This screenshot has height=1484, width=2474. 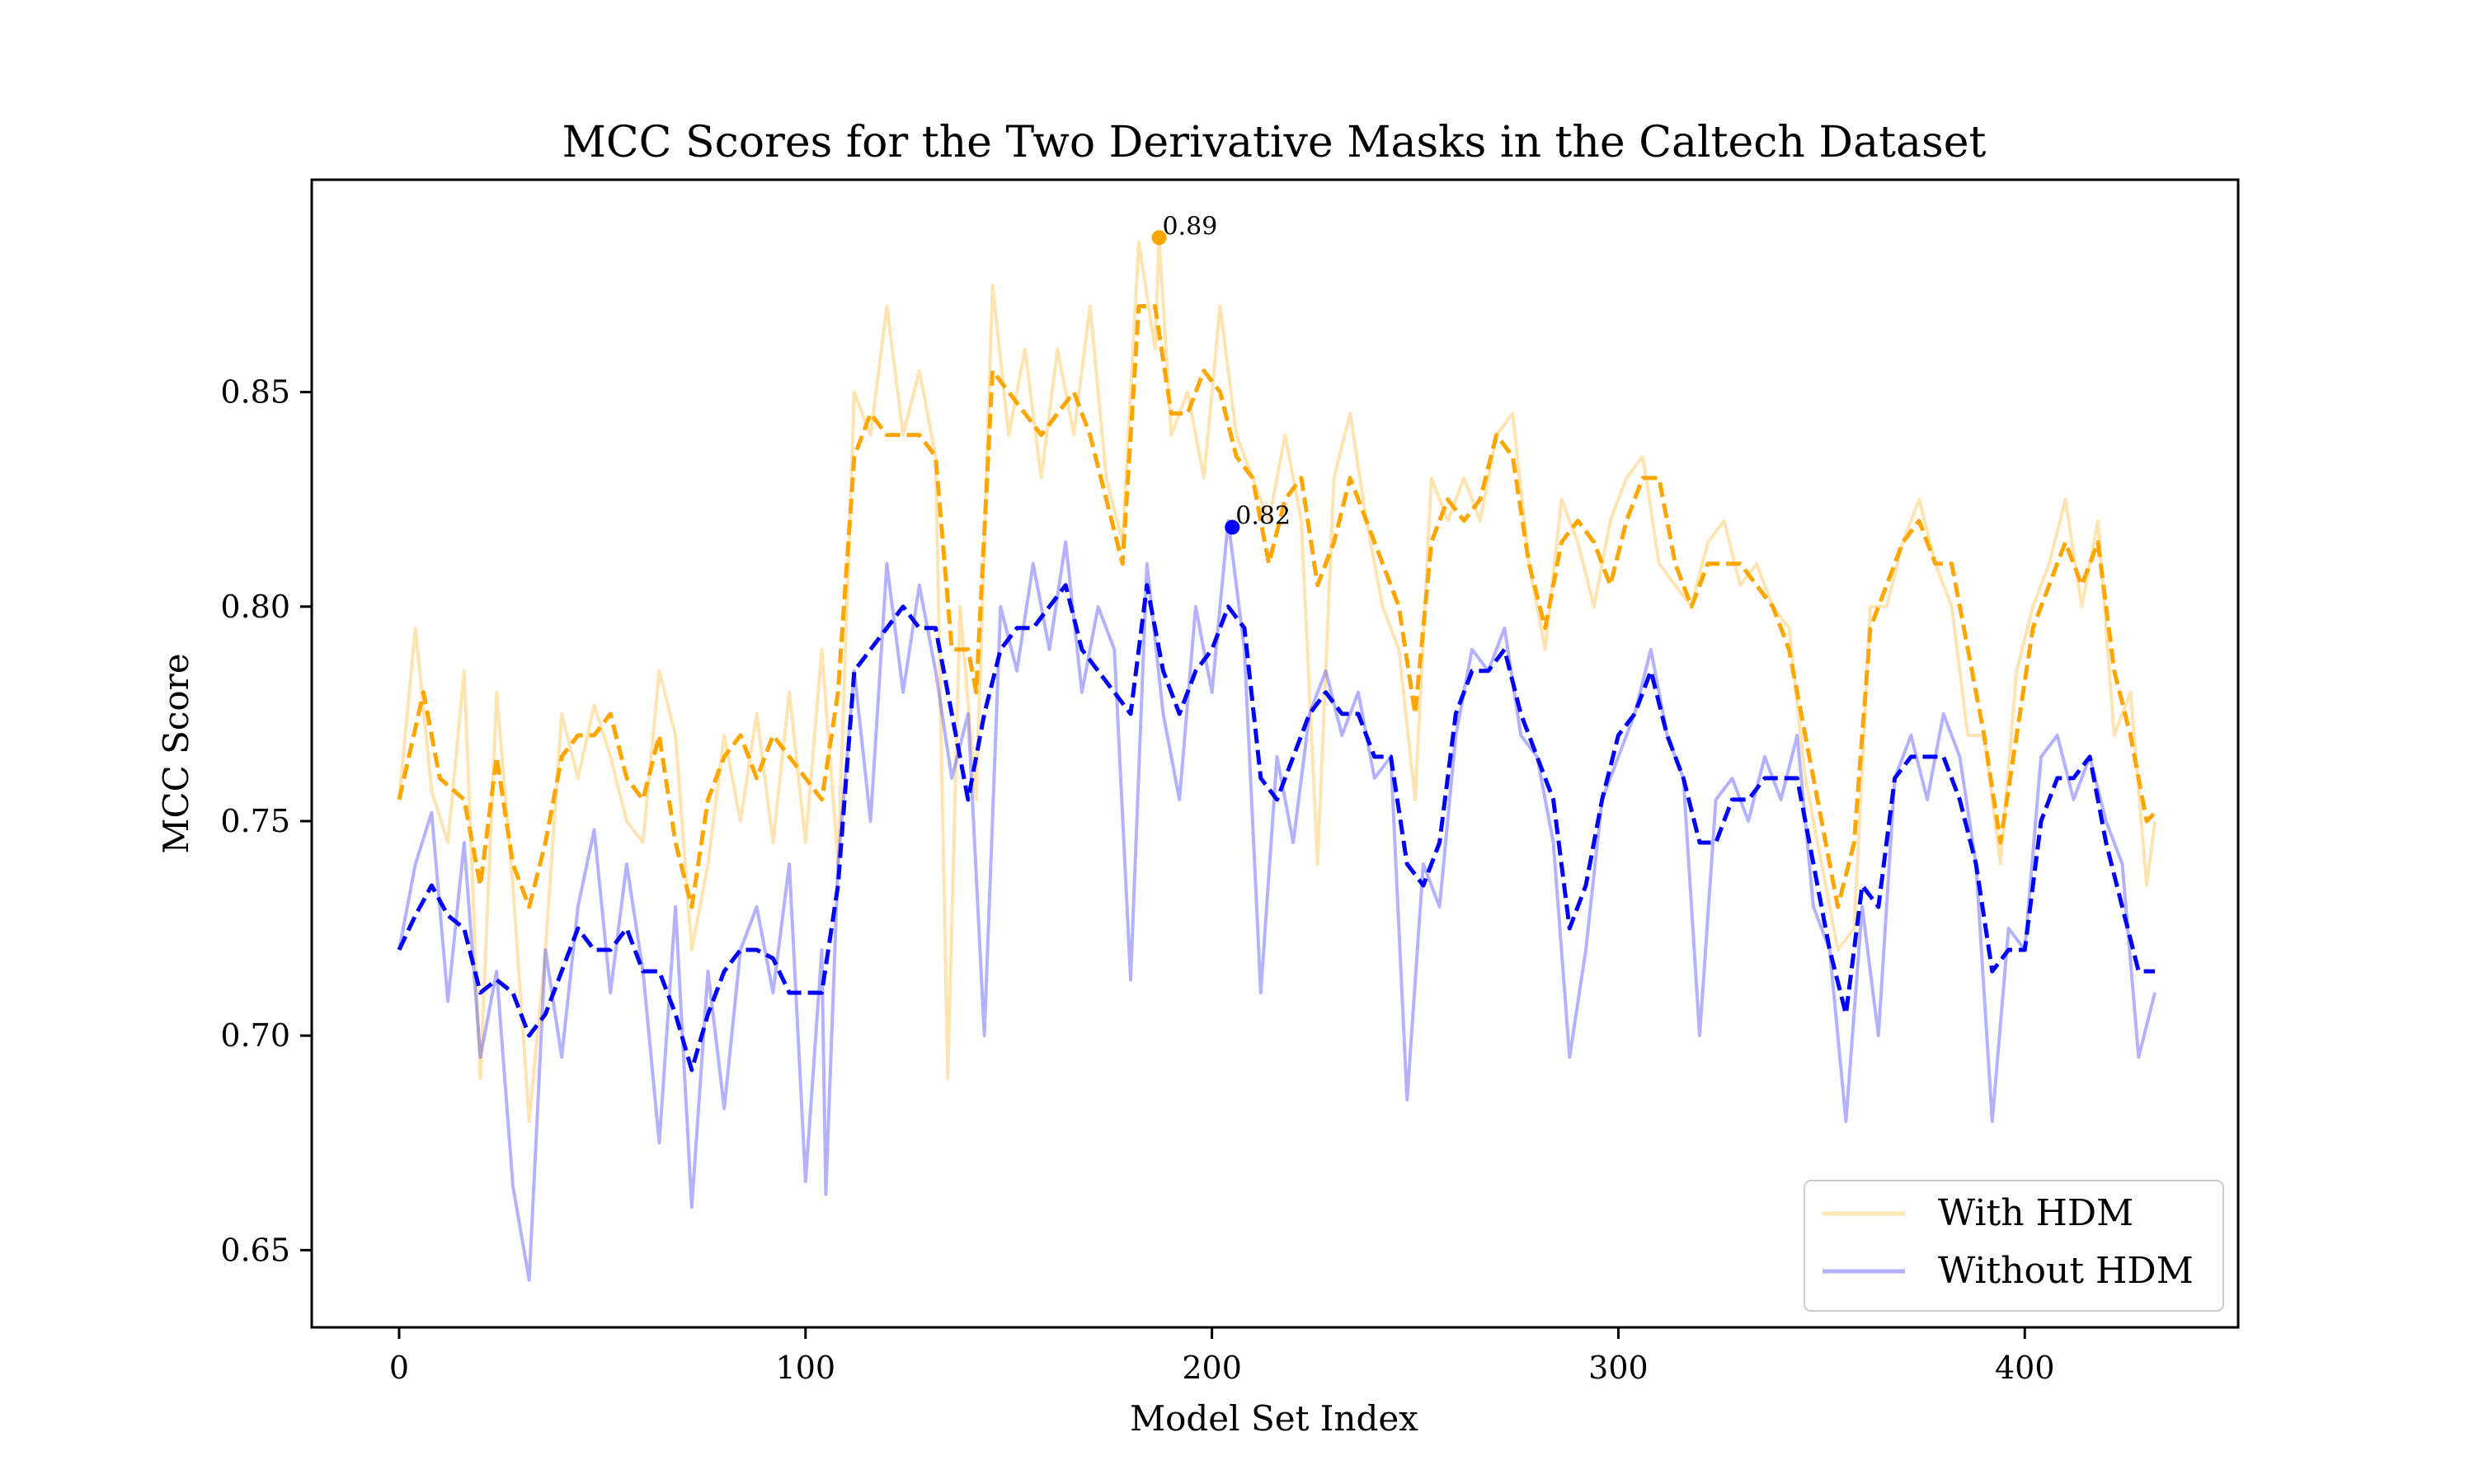 What do you see at coordinates (399, 1368) in the screenshot?
I see `x-tick-label-0: 0` at bounding box center [399, 1368].